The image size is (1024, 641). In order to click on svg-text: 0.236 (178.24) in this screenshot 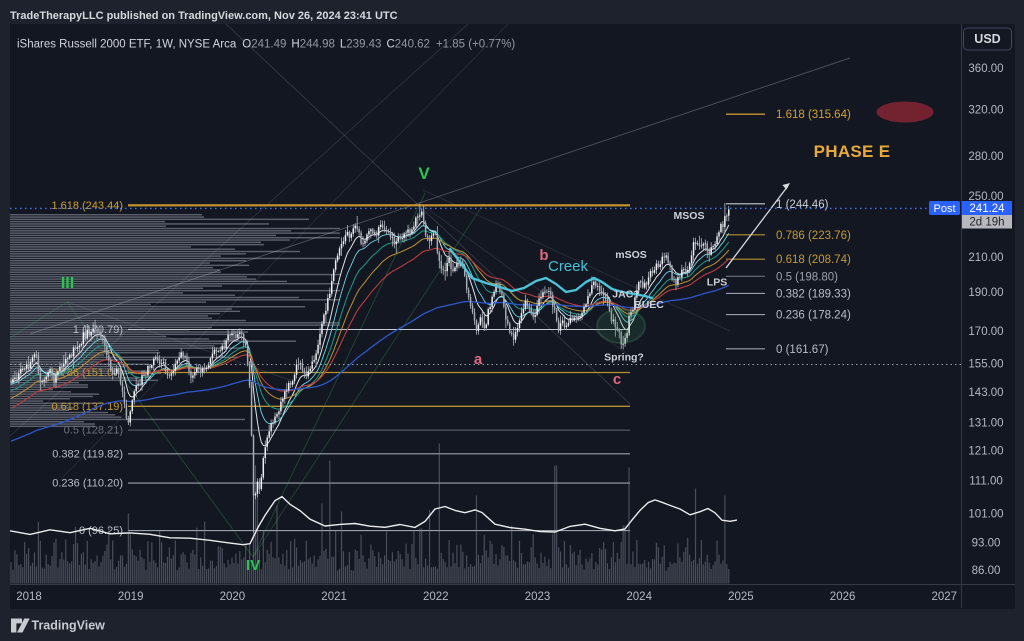, I will do `click(813, 316)`.